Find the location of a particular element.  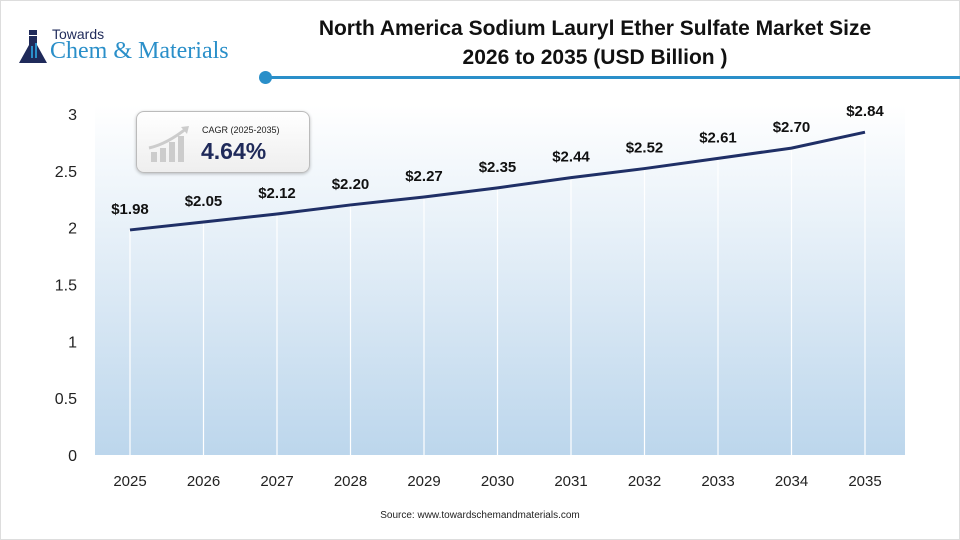

logo-top-text: Towards is located at coordinates (78, 34).